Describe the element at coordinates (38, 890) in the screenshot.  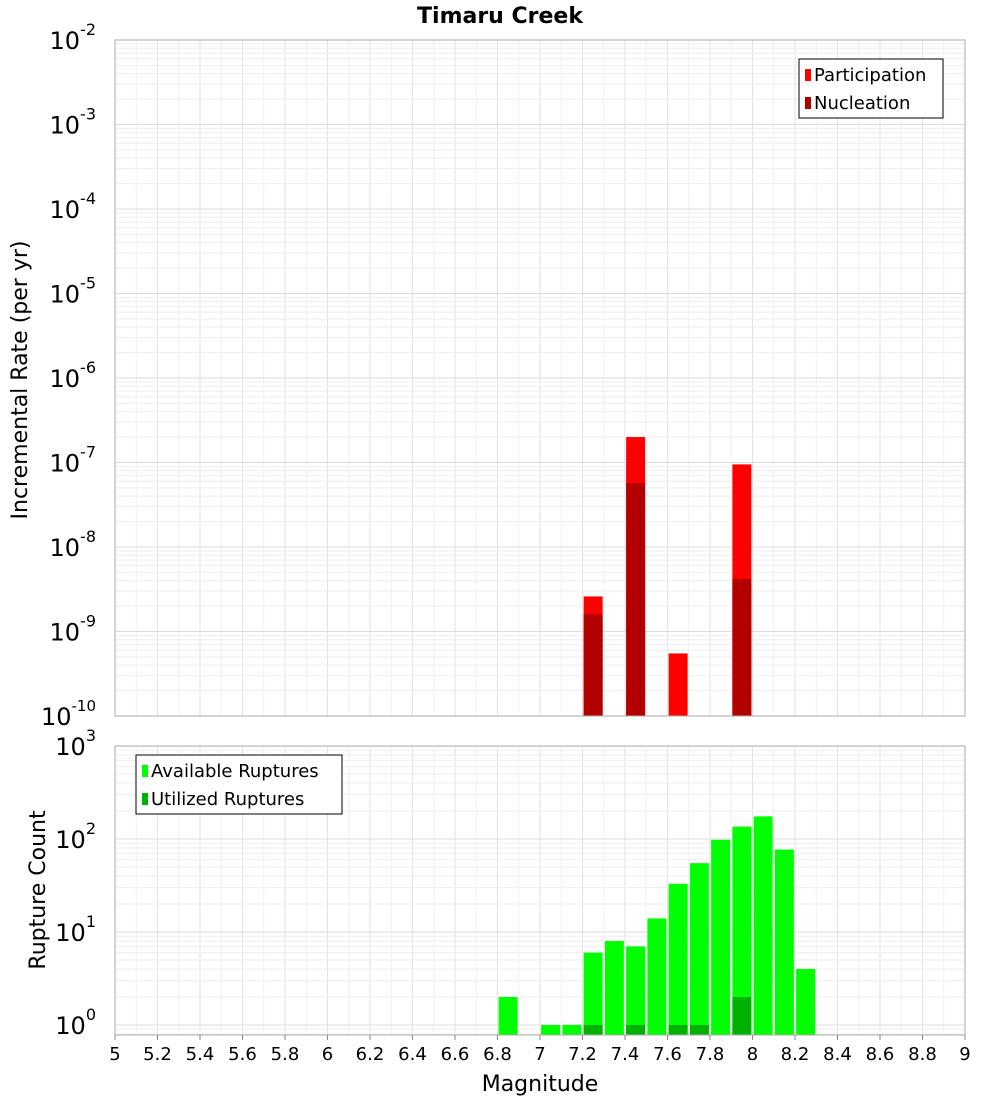
I see `bottom-y-axis-label: Rupture Count` at that location.